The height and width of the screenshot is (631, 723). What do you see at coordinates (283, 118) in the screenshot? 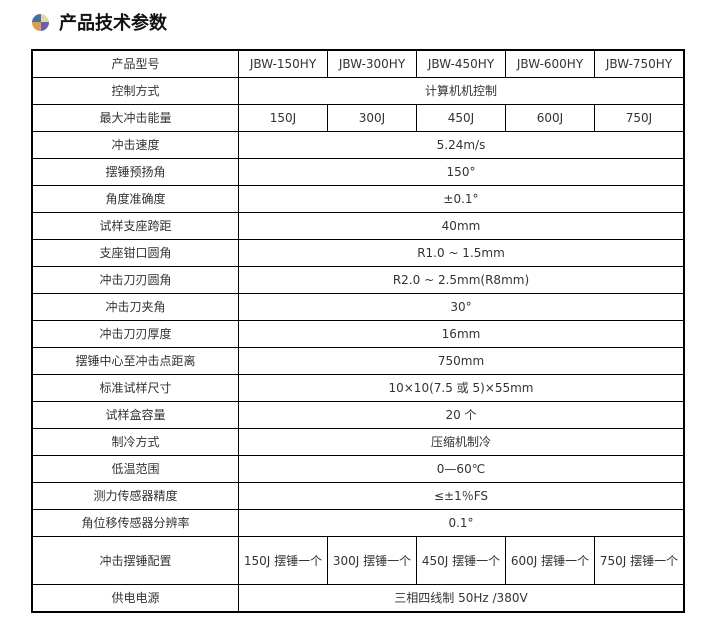
I see `row-value: 150J` at bounding box center [283, 118].